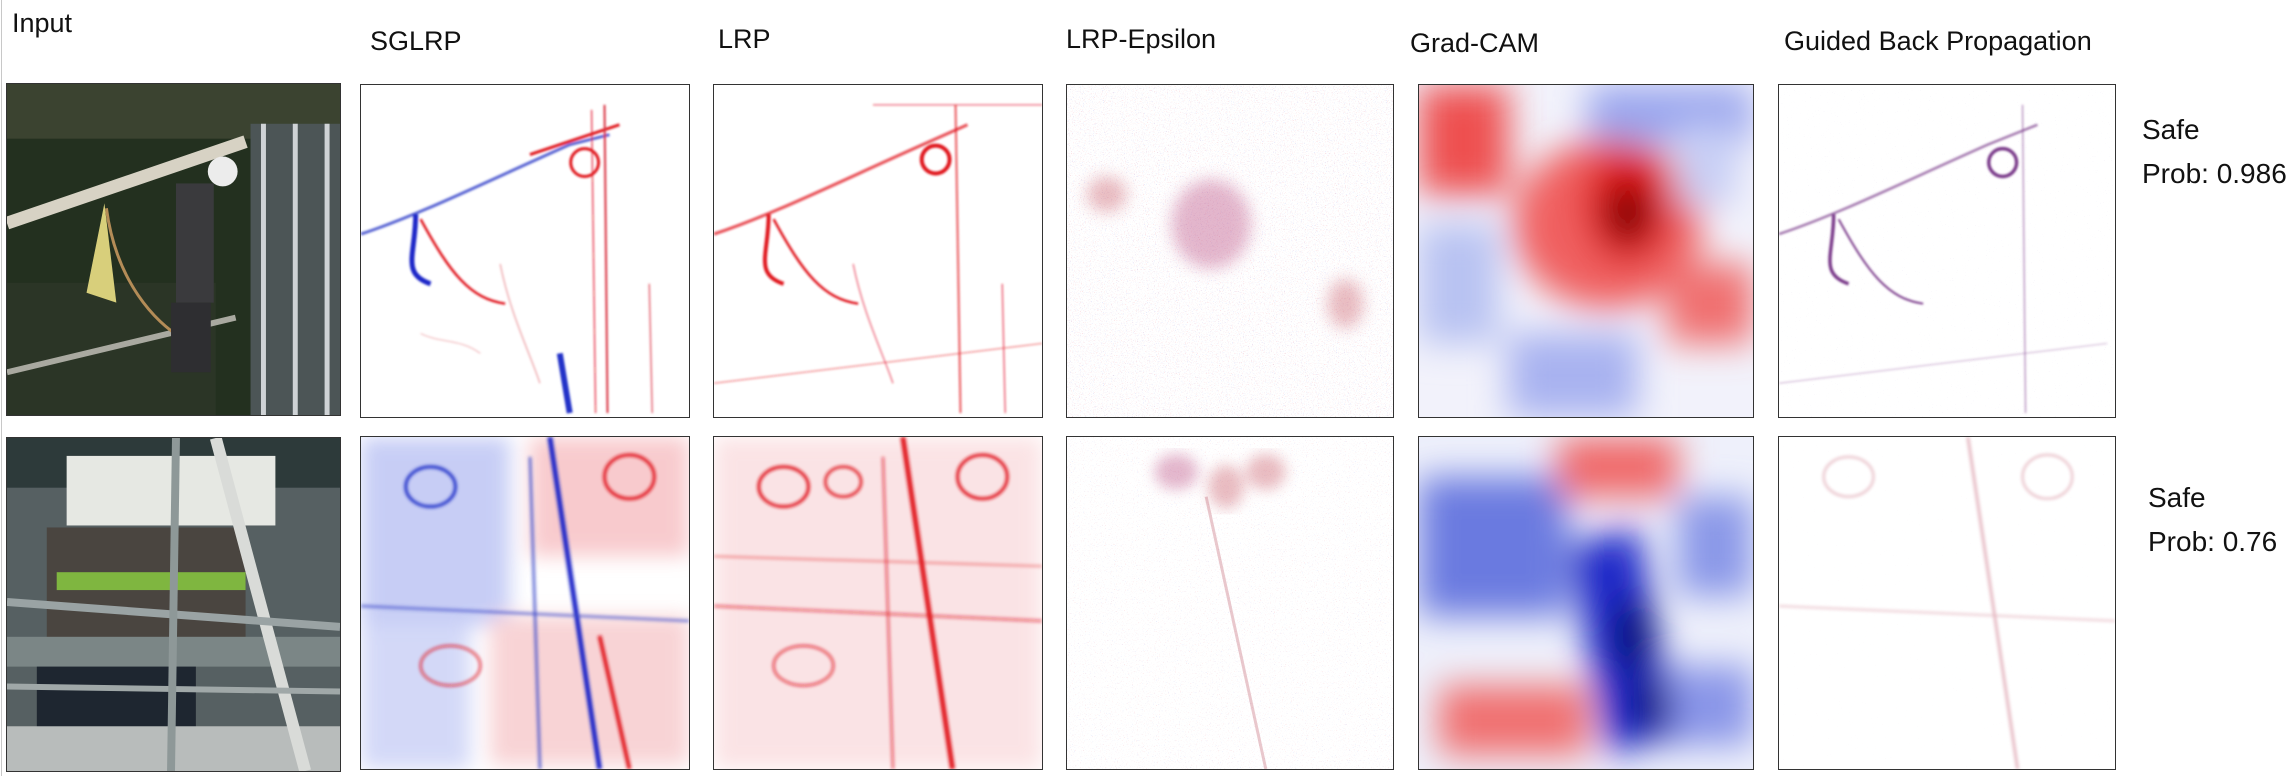  What do you see at coordinates (2214, 173) in the screenshot?
I see `result-prob-row1: Prob: 0.986` at bounding box center [2214, 173].